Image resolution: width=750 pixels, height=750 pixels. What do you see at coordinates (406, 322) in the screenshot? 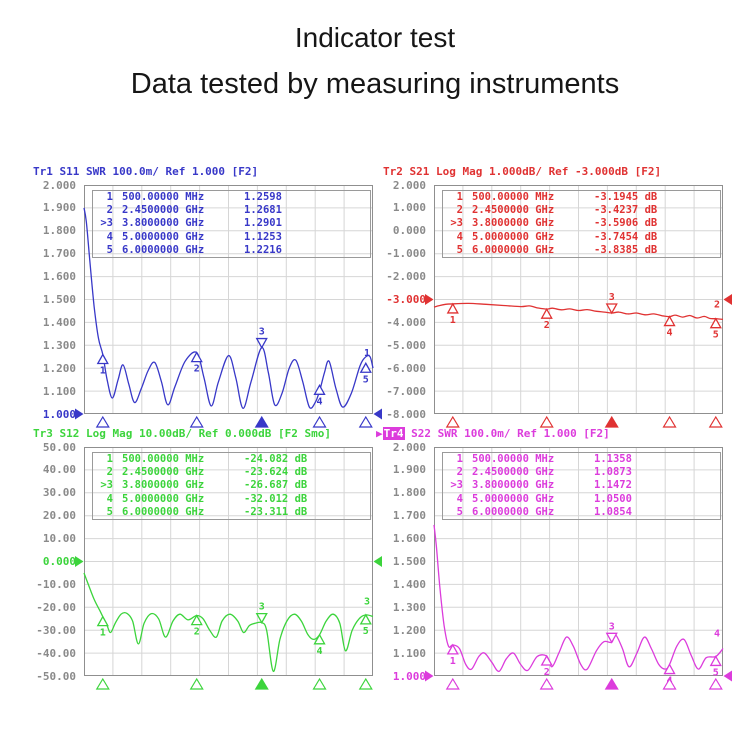
I see `y-tick-label: -4.000` at bounding box center [406, 322].